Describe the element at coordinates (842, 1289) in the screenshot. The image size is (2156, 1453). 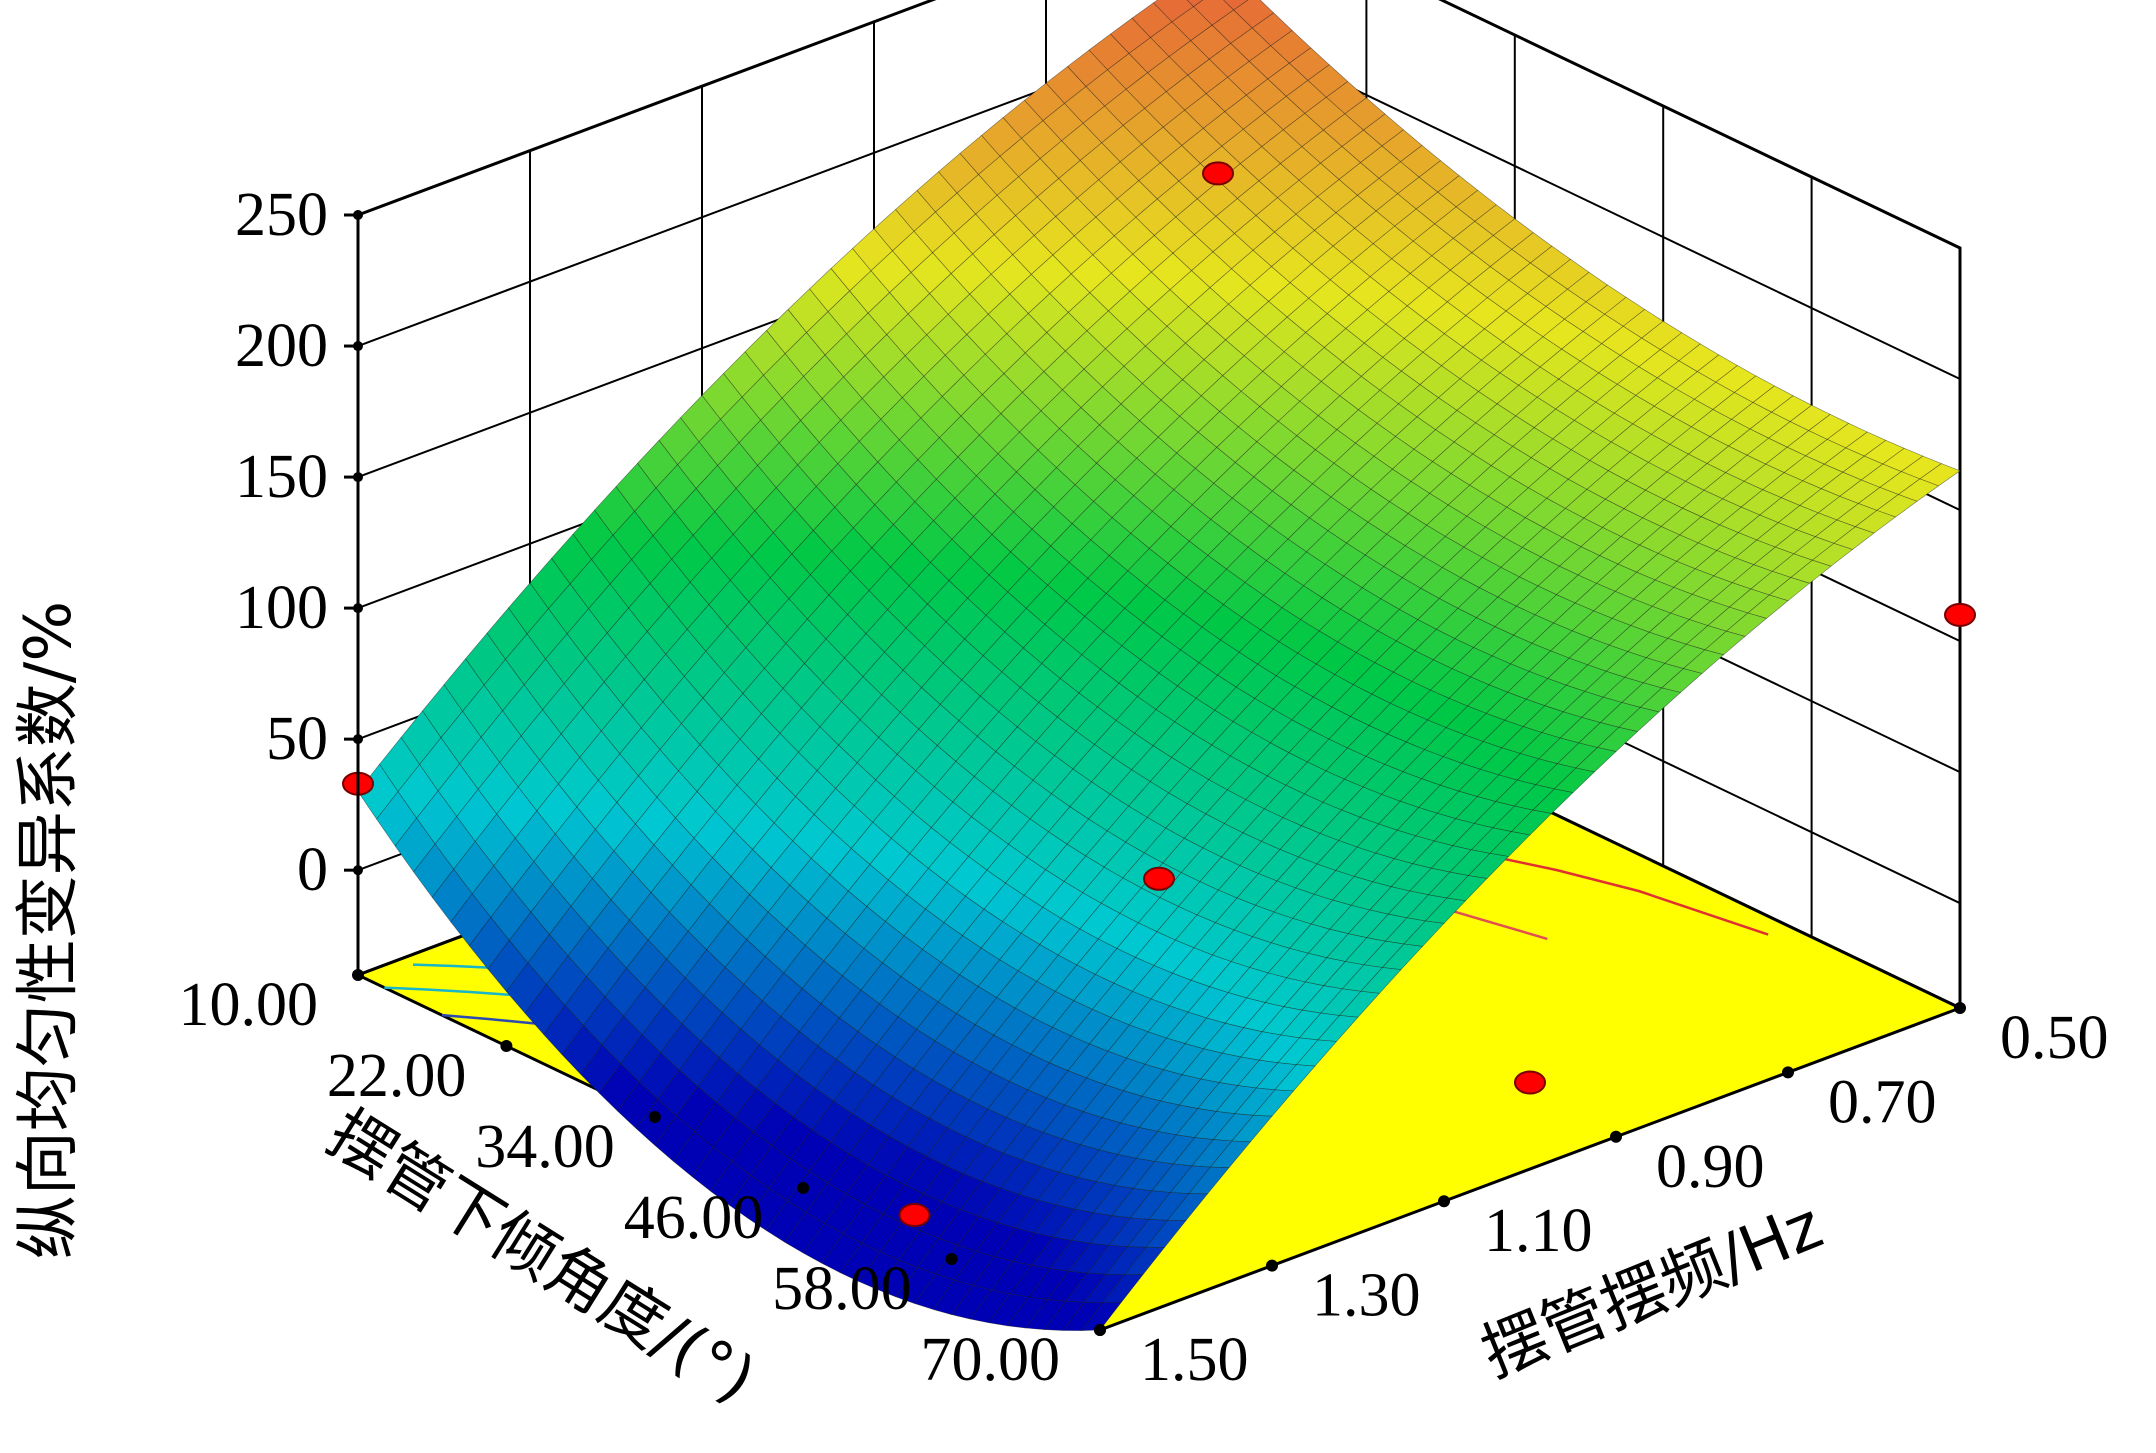
I see `x-tick-label: 58.00` at that location.